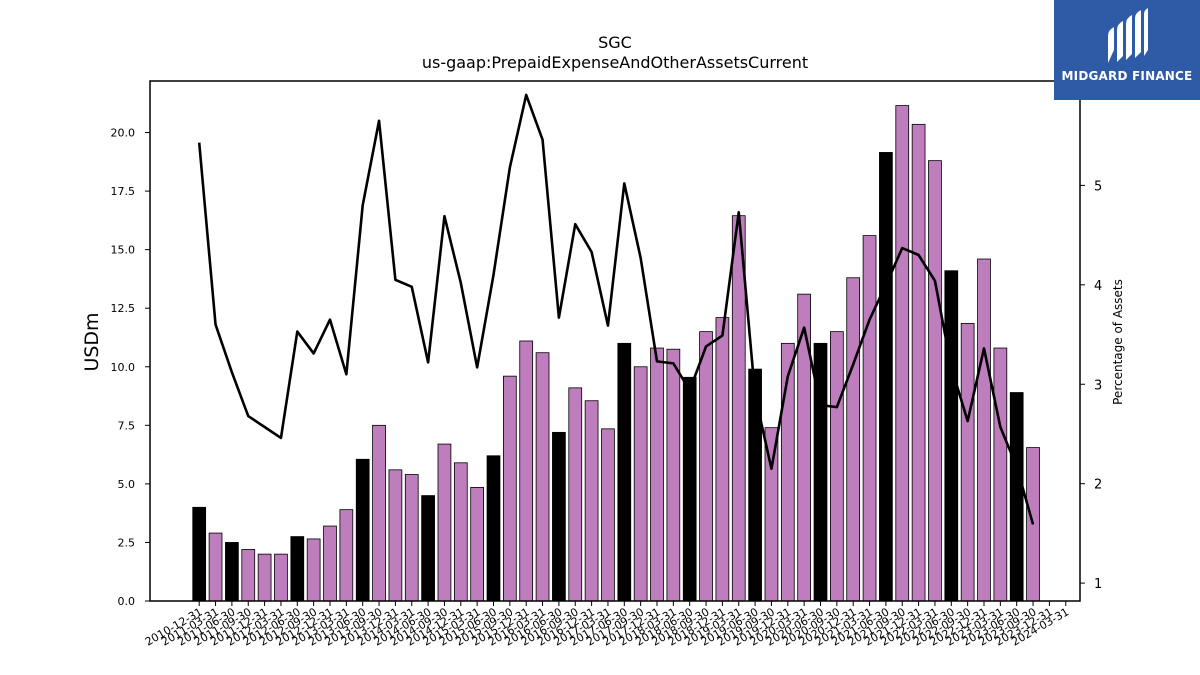 The image size is (1200, 675). Describe the element at coordinates (127, 542) in the screenshot. I see `y-tick-label: 2.5` at that location.